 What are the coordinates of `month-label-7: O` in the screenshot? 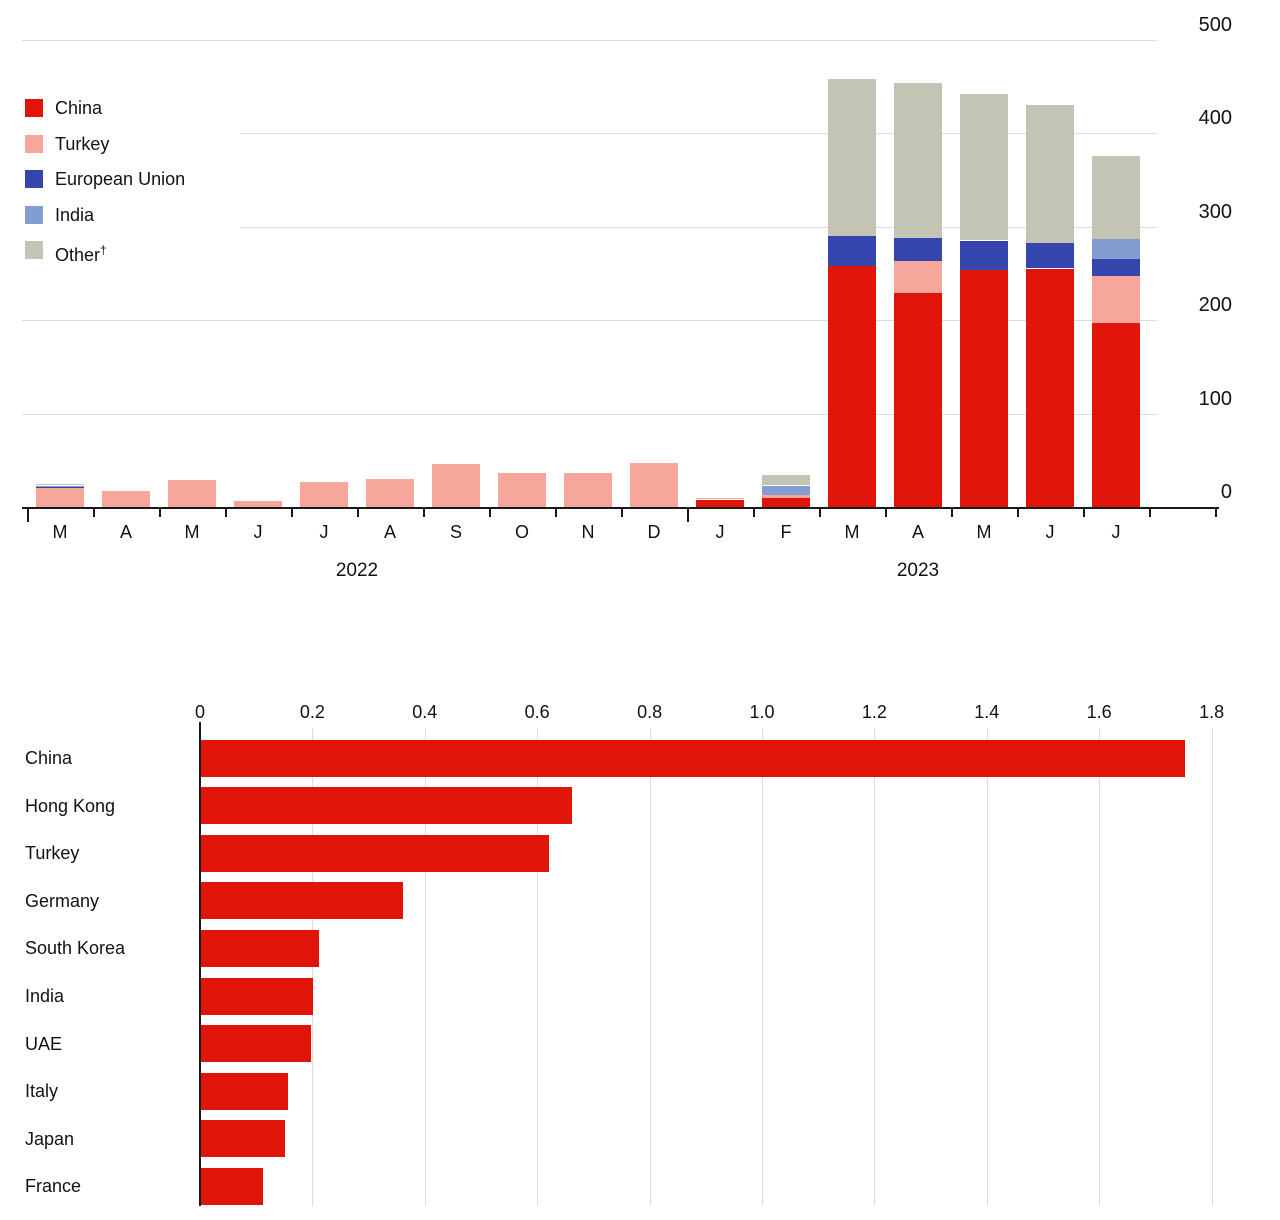 It's located at (521, 532).